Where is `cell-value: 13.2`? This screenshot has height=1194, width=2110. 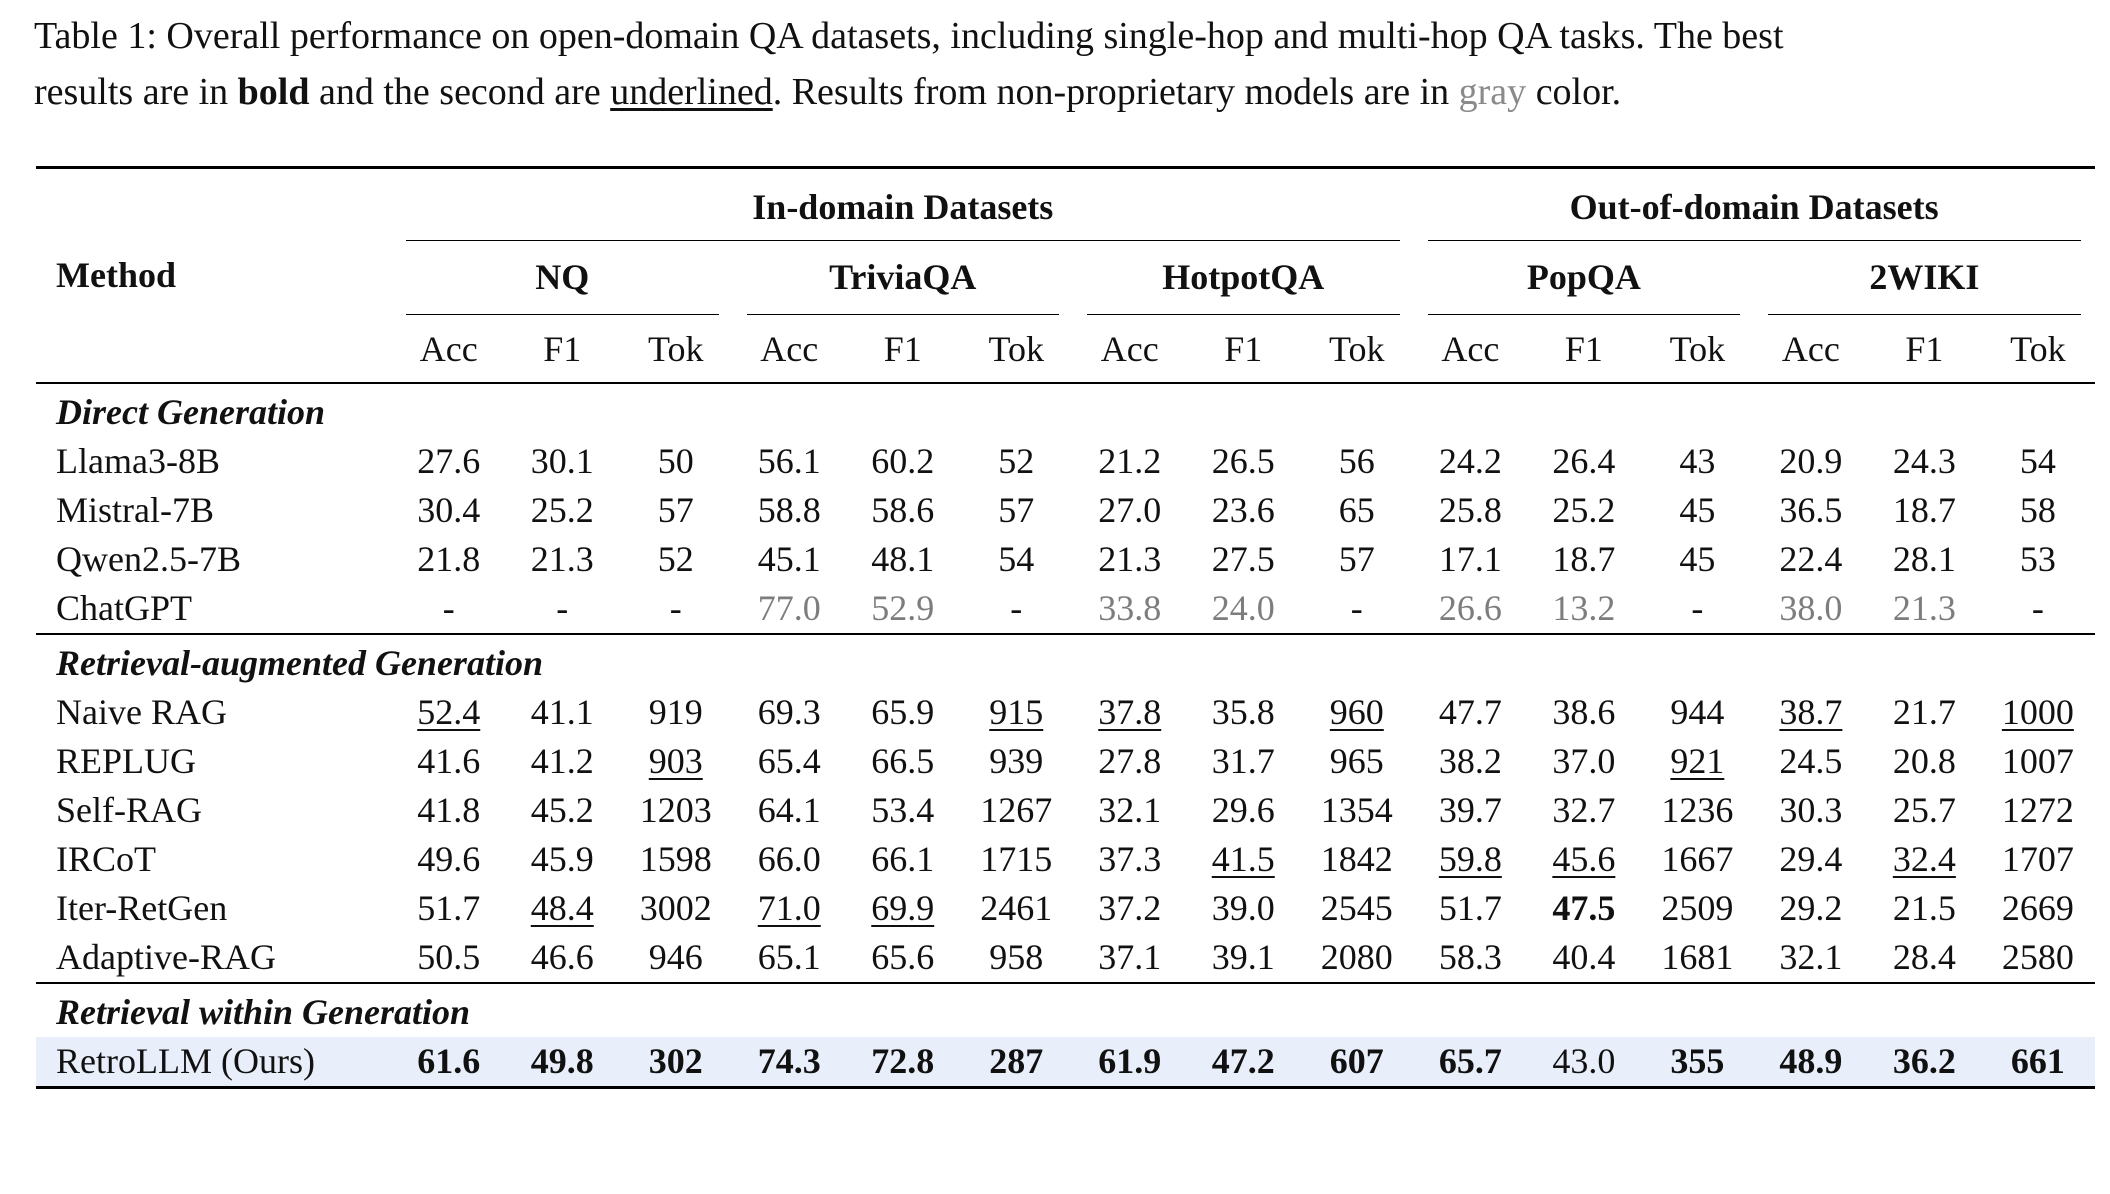 cell-value: 13.2 is located at coordinates (1584, 608).